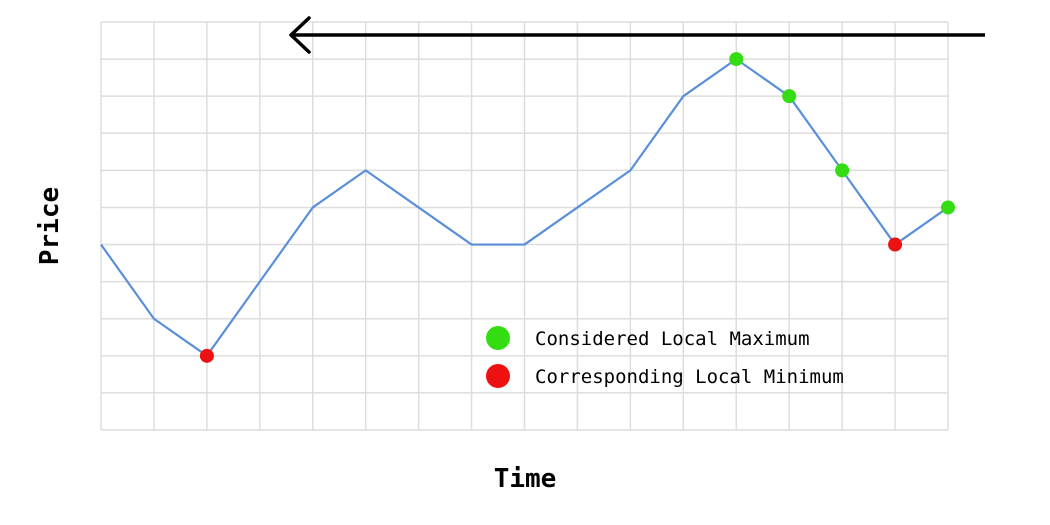 This screenshot has width=1050, height=525. I want to click on x-axis-label: Time, so click(525, 479).